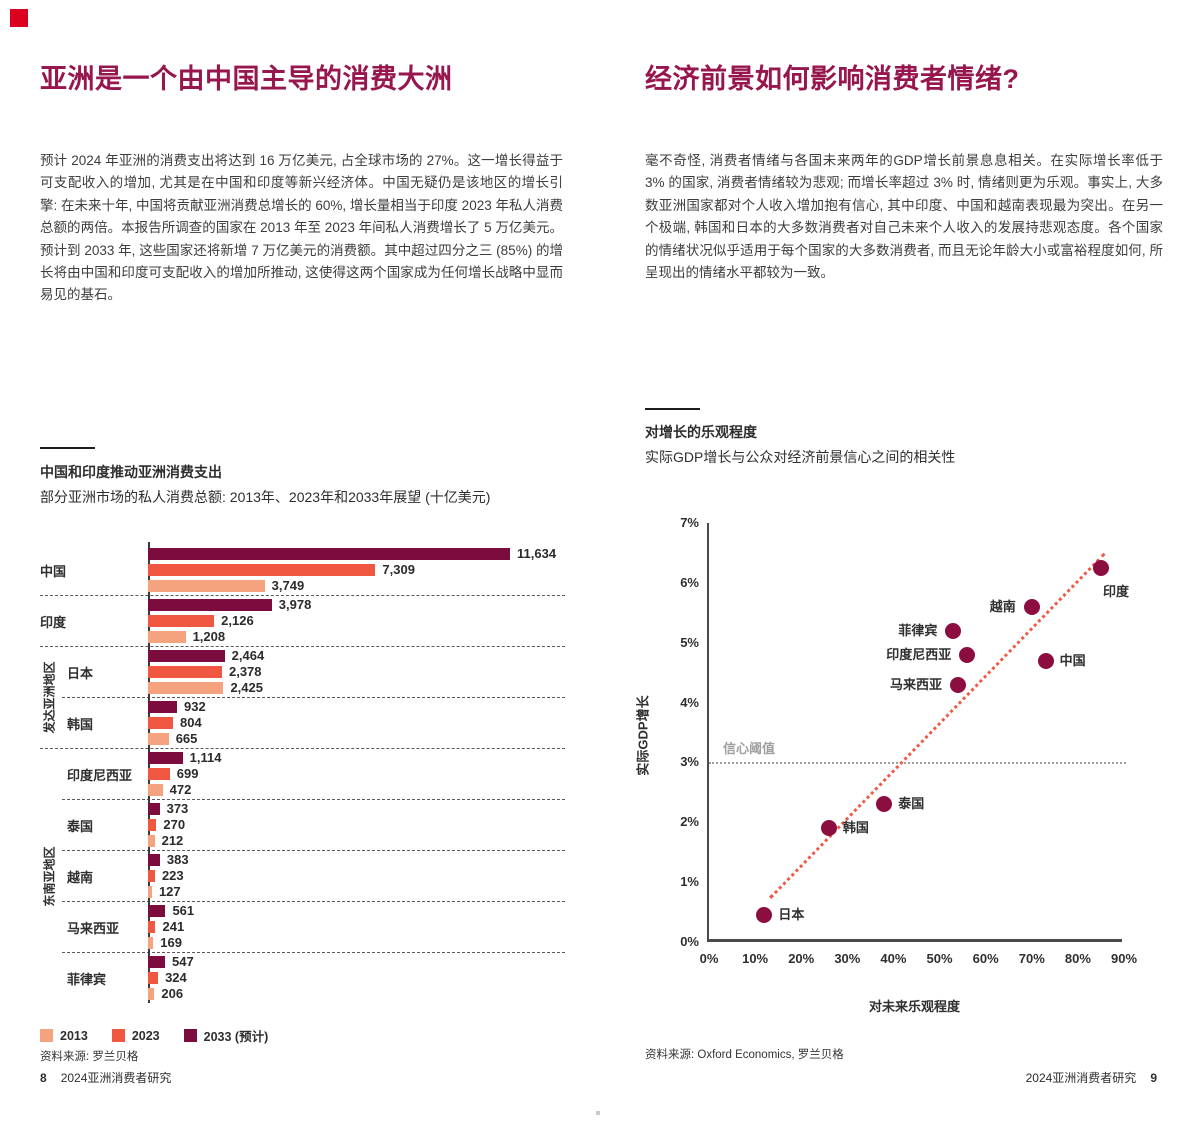 This screenshot has height=1129, width=1200. What do you see at coordinates (295, 604) in the screenshot?
I see `bar-value: 3,978` at bounding box center [295, 604].